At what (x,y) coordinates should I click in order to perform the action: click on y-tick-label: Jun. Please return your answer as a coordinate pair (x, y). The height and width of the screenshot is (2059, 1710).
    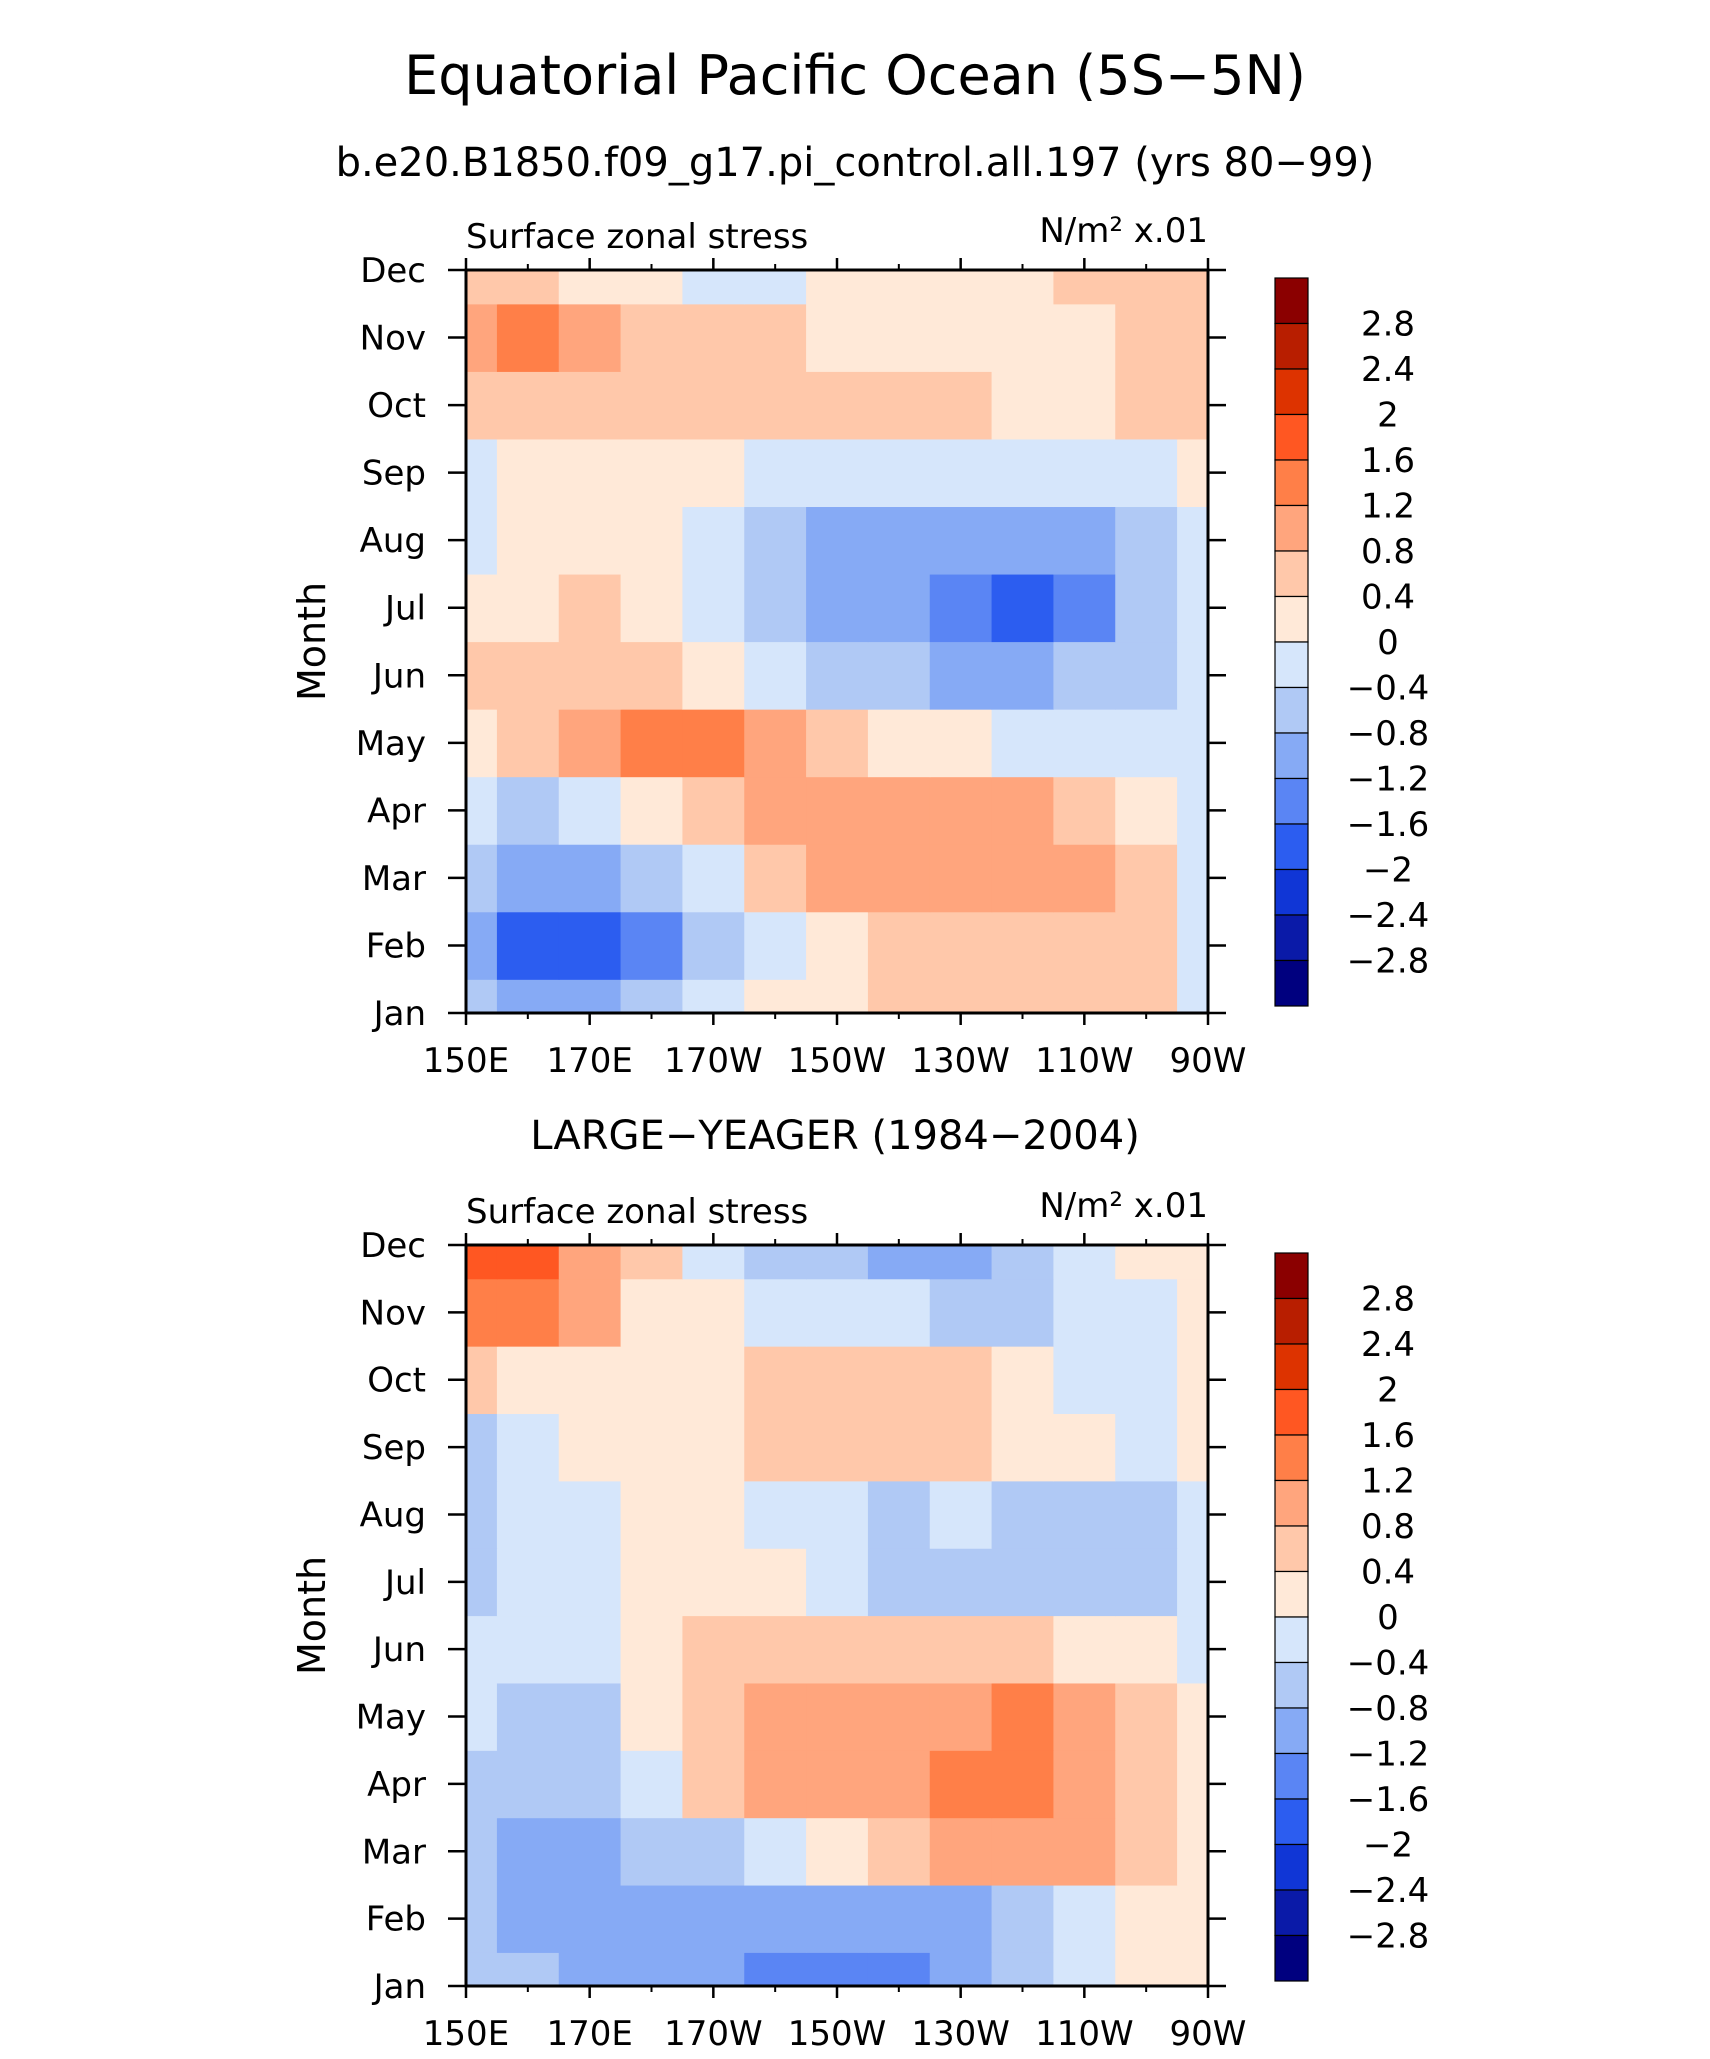
    Looking at the image, I should click on (398, 676).